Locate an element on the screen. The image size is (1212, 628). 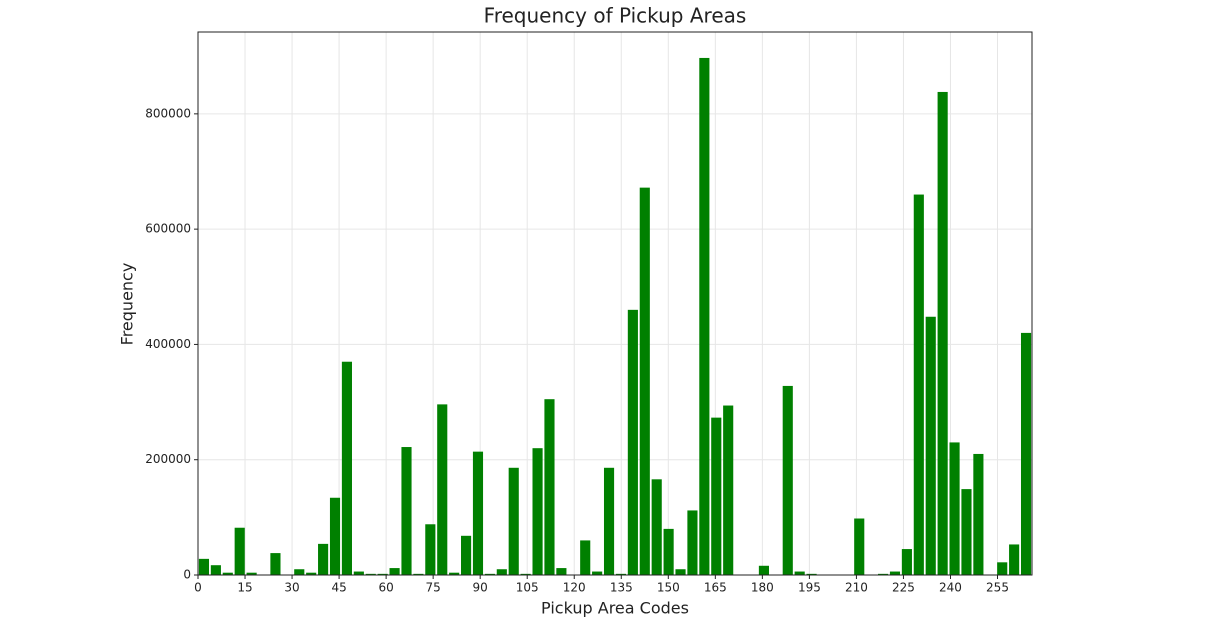
x-tick-label: 225 is located at coordinates (903, 588).